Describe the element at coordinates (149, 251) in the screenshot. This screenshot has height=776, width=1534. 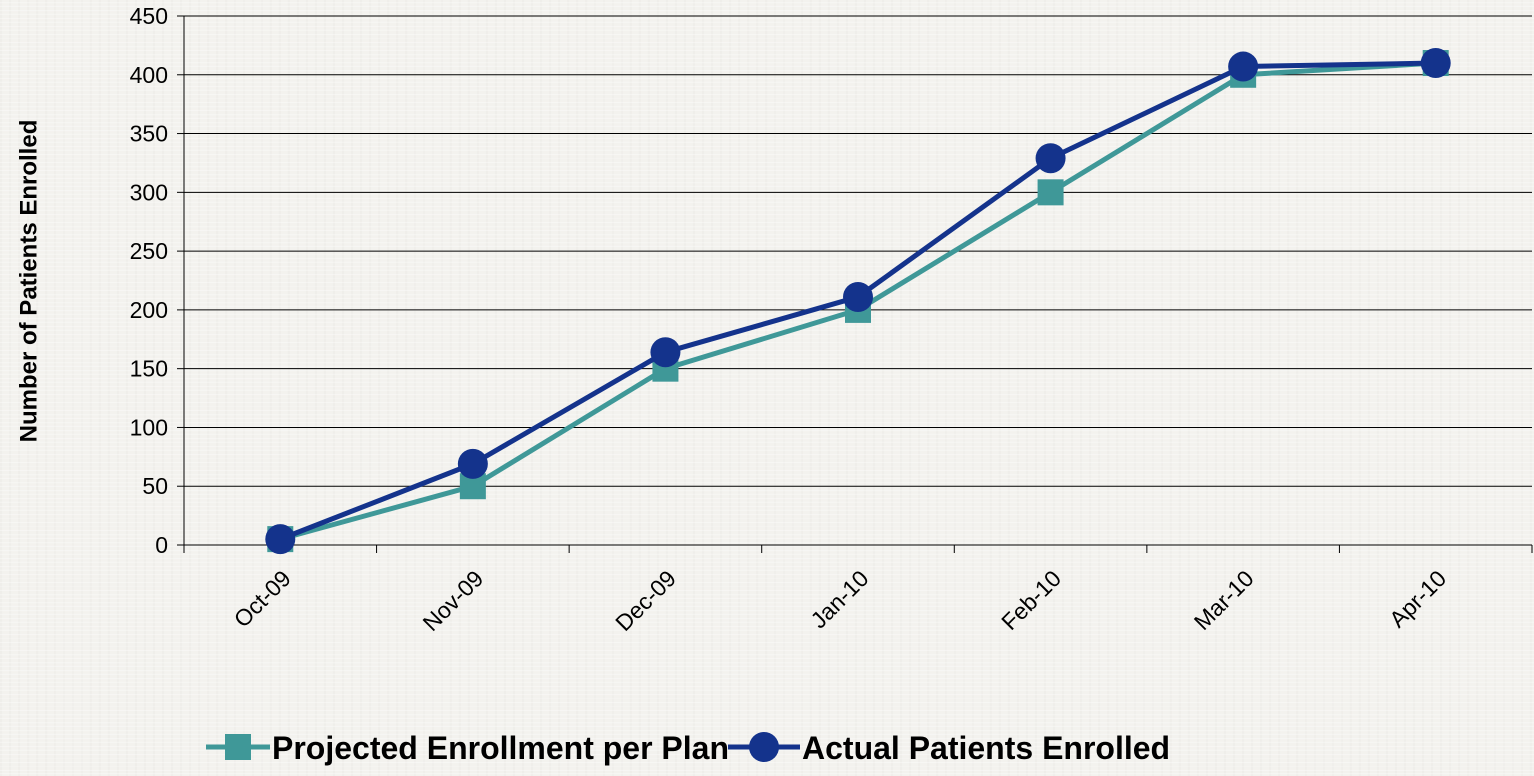
I see `y-tick-label-250: 250` at that location.